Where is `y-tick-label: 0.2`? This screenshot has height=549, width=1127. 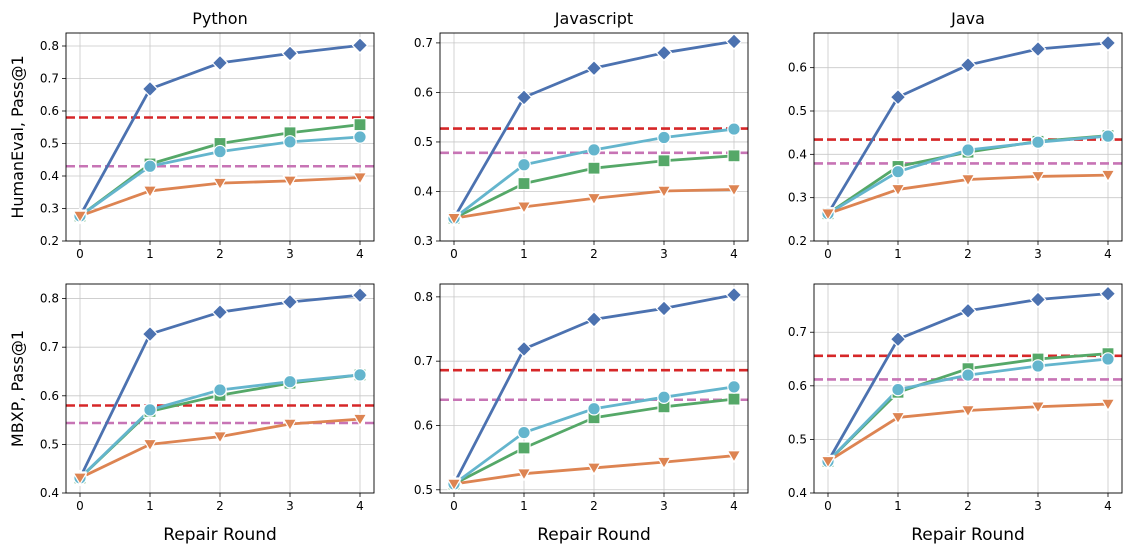 y-tick-label: 0.2 is located at coordinates (49, 241).